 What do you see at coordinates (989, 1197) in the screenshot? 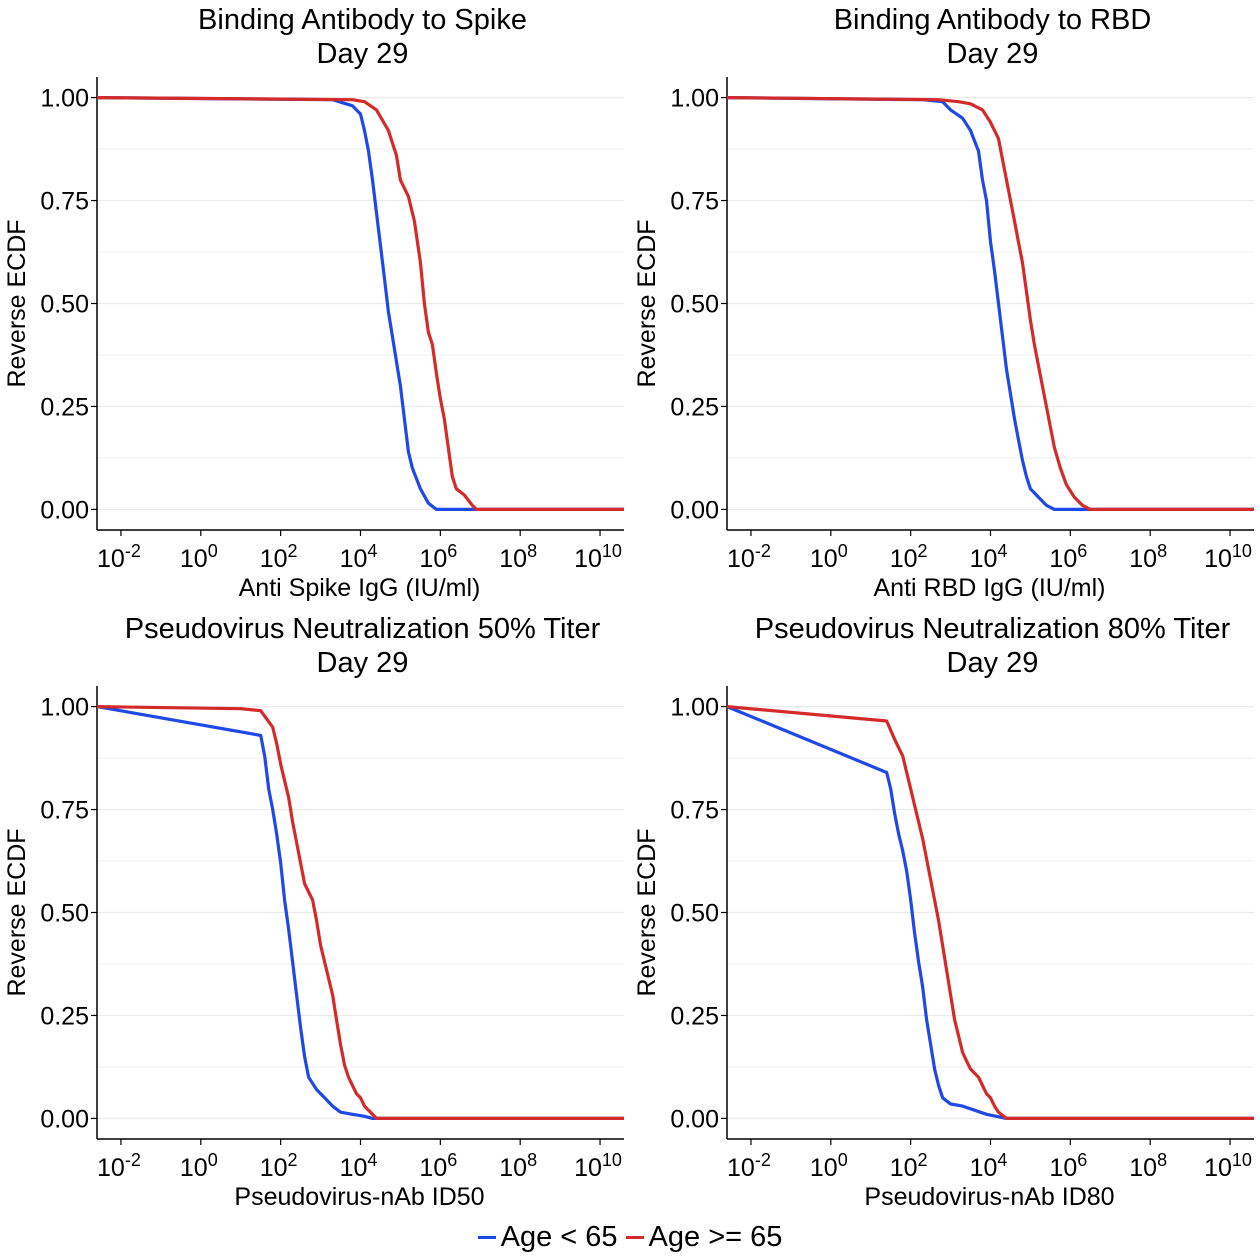
I see `x-axis-label: Pseudovirus-nAb ID80` at bounding box center [989, 1197].